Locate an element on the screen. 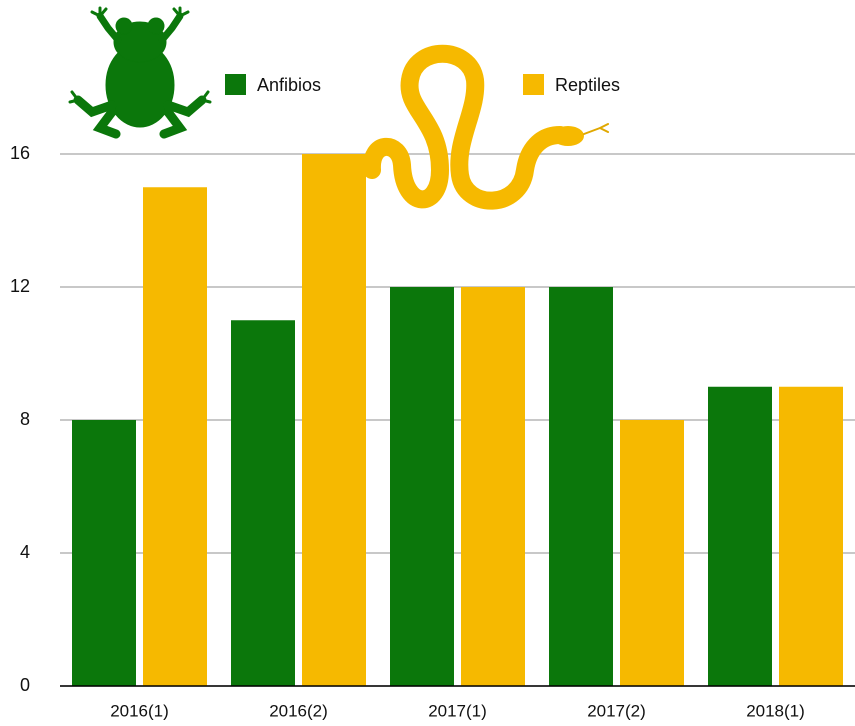  x-tick-label: 2016(1) is located at coordinates (139, 710).